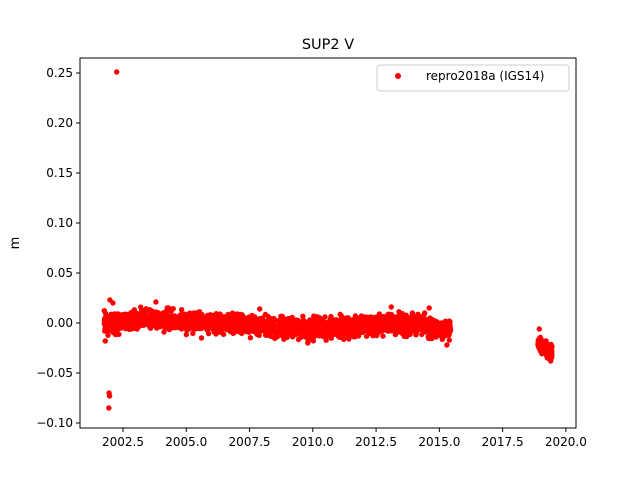  I want to click on y-tick-label: 0.20, so click(59, 123).